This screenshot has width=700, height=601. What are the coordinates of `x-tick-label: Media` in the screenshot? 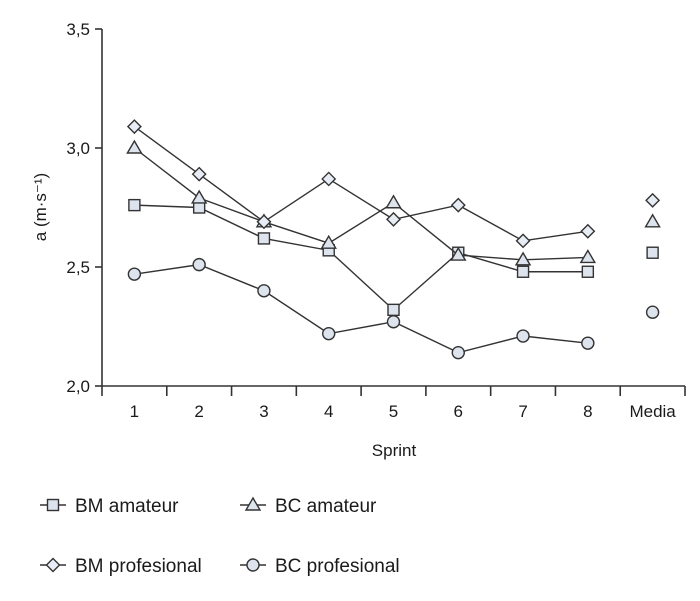 It's located at (652, 411).